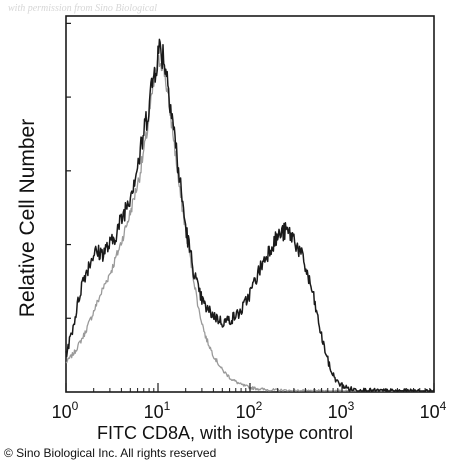 The height and width of the screenshot is (470, 450). I want to click on x-tick-label: 10⁰, so click(65, 410).